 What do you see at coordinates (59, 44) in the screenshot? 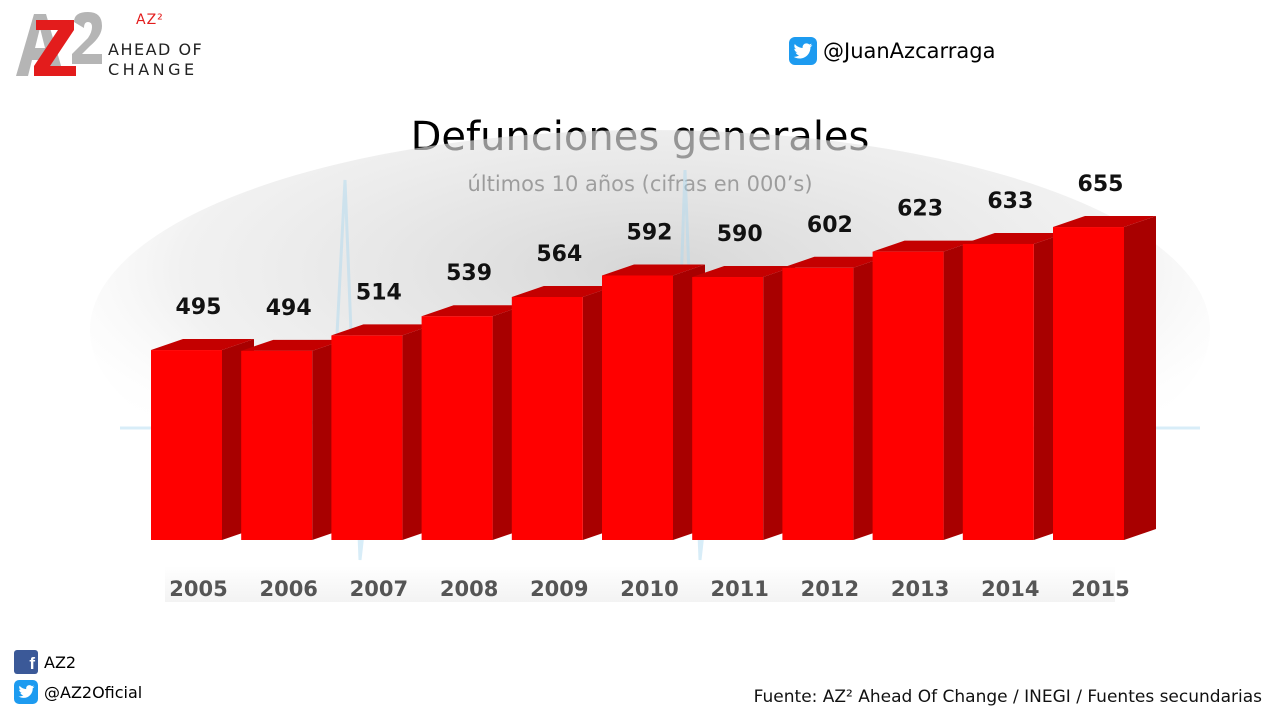
I see `az2-logo-mark` at bounding box center [59, 44].